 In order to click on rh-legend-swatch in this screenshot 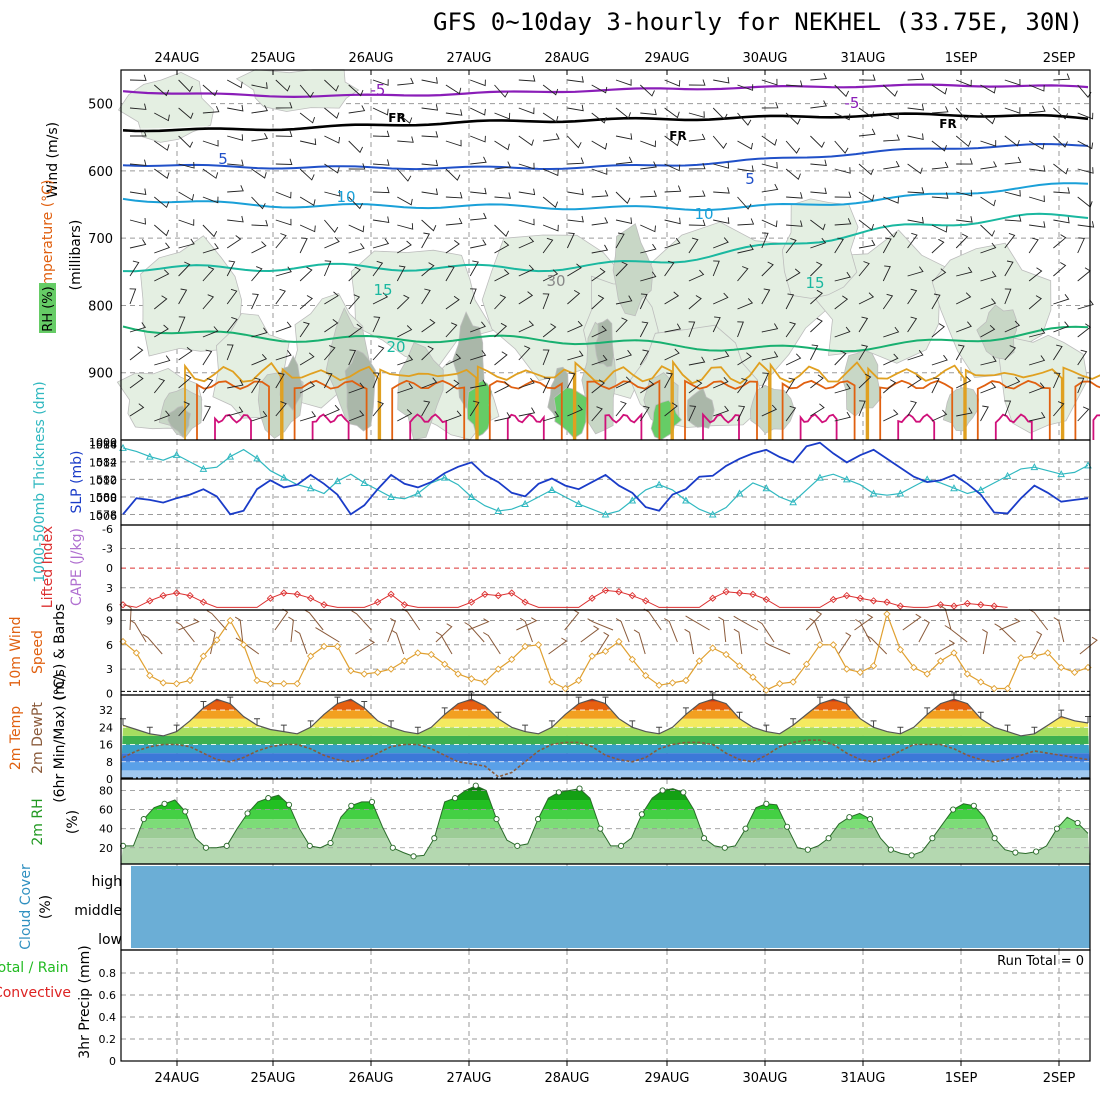, I will do `click(47, 308)`.